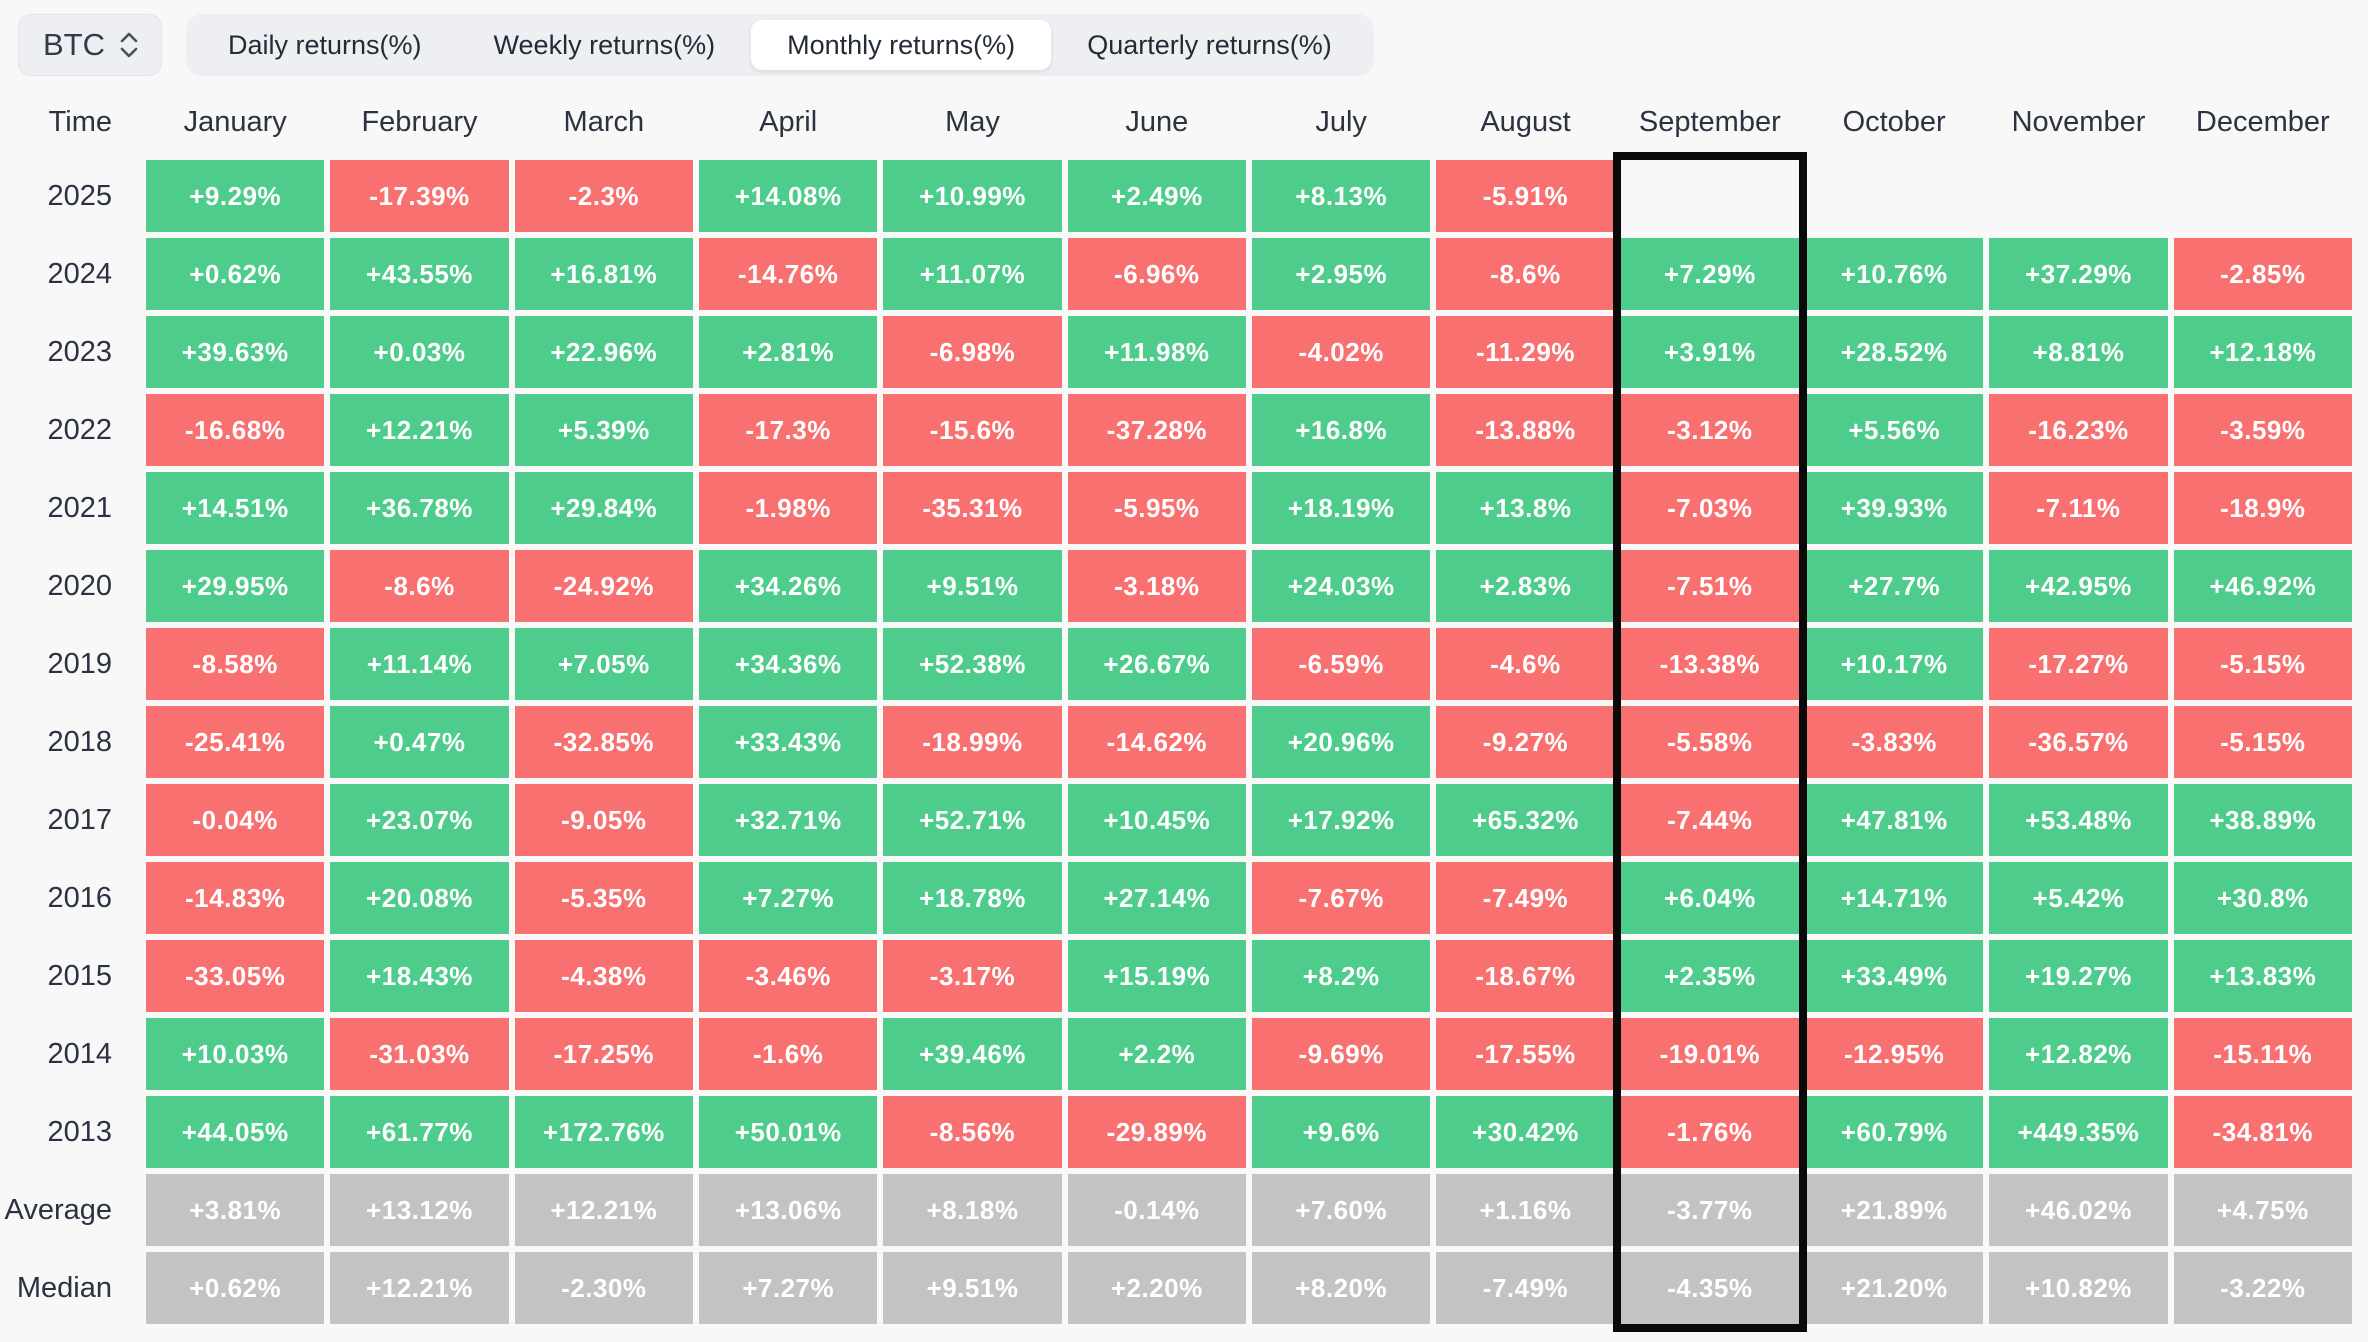 Image resolution: width=2368 pixels, height=1342 pixels. What do you see at coordinates (603, 1054) in the screenshot?
I see `return-cell: -17.25%` at bounding box center [603, 1054].